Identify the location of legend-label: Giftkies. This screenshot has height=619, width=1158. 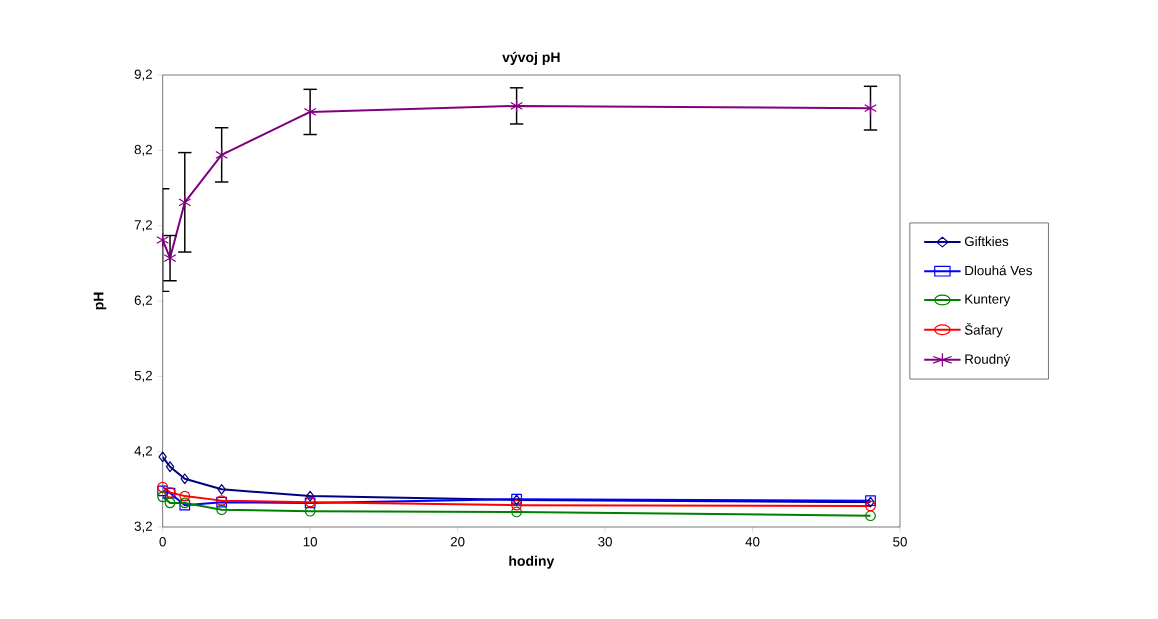
(986, 241).